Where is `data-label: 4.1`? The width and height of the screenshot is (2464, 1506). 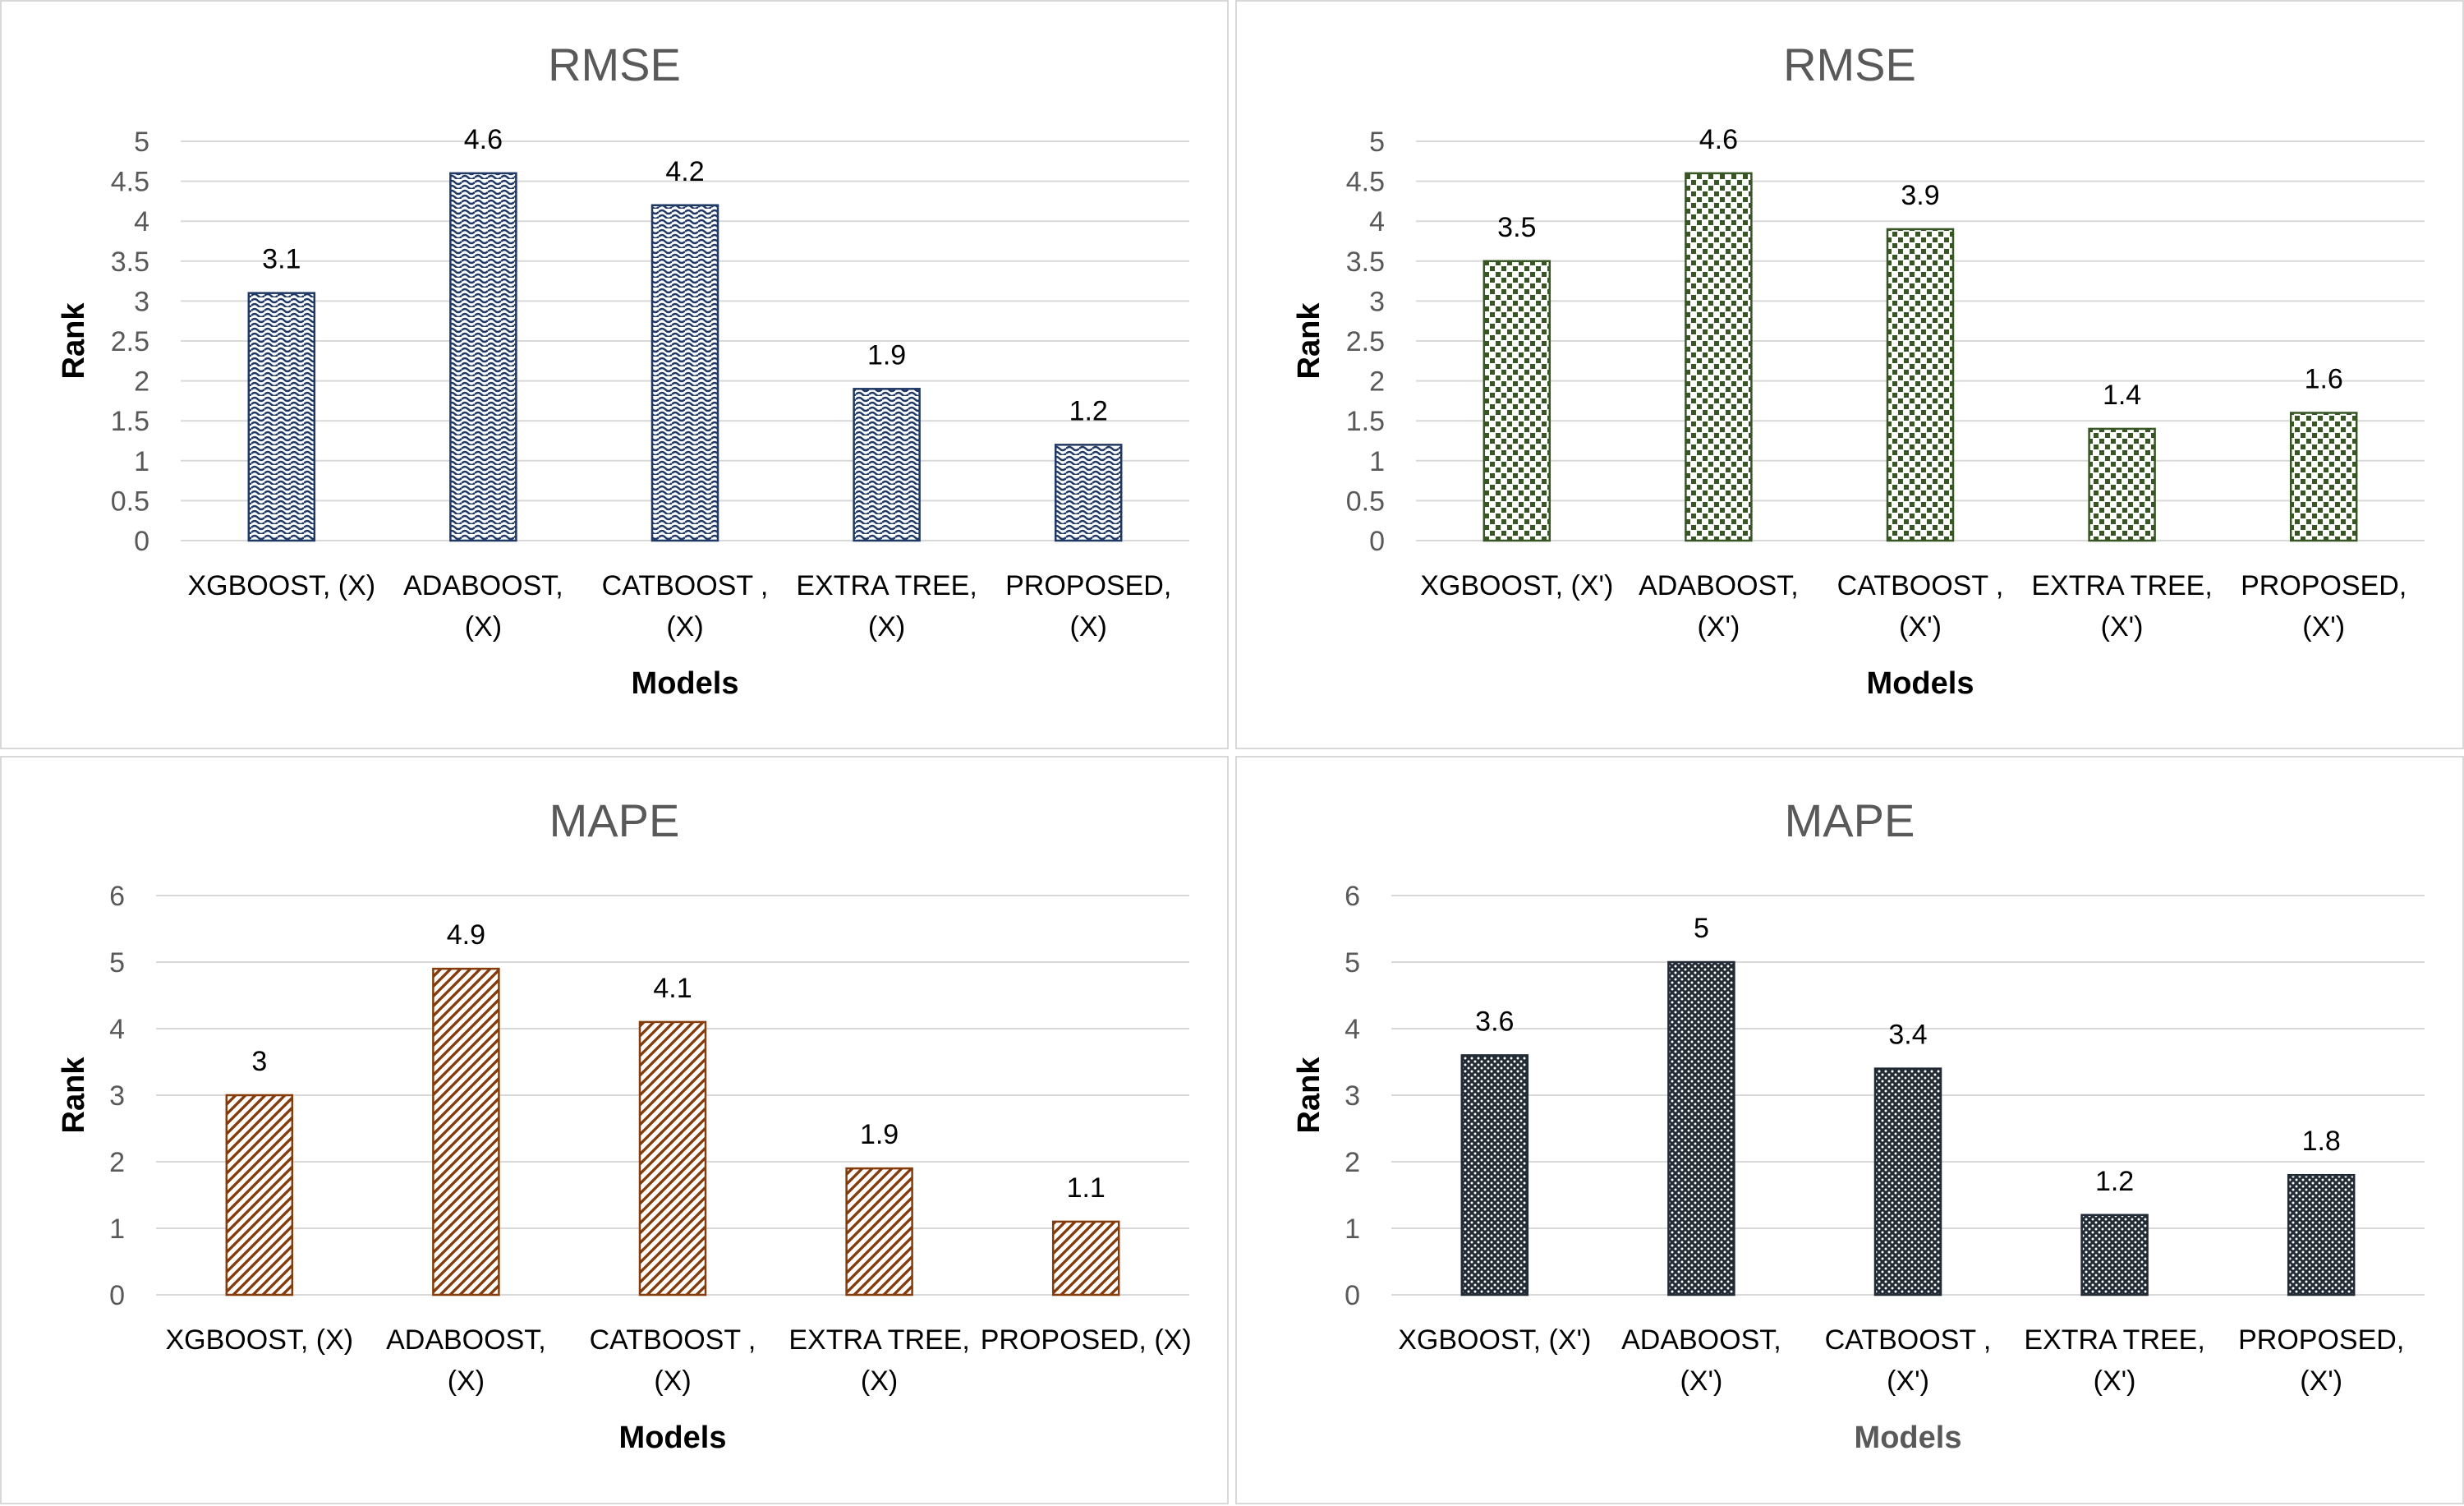 data-label: 4.1 is located at coordinates (672, 989).